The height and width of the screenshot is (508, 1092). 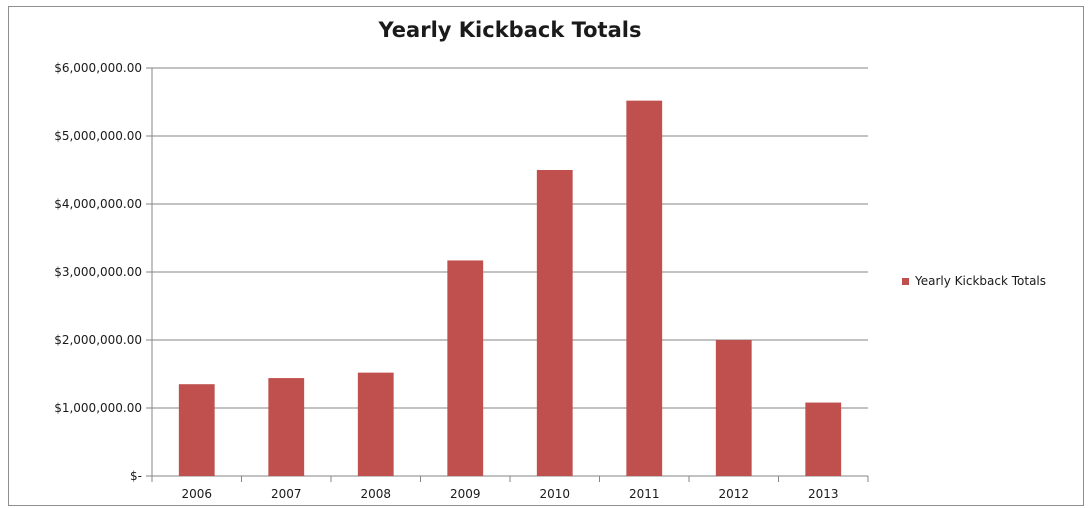 What do you see at coordinates (286, 427) in the screenshot?
I see `bar-2007` at bounding box center [286, 427].